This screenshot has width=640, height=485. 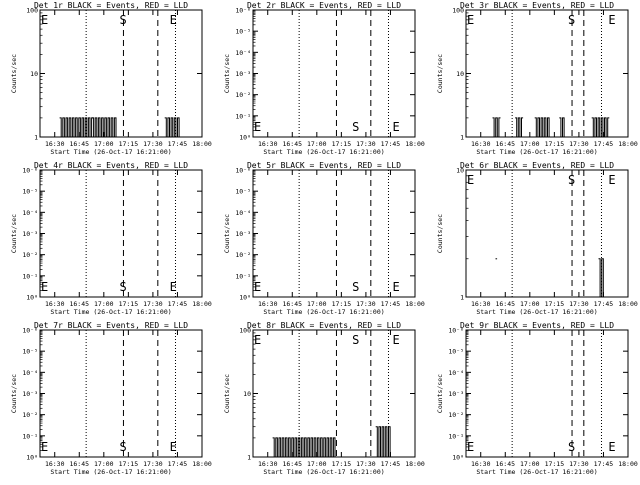 What do you see at coordinates (111, 165) in the screenshot?
I see `panel-title: Det 4r BLACK = Events, RED = LLD` at bounding box center [111, 165].